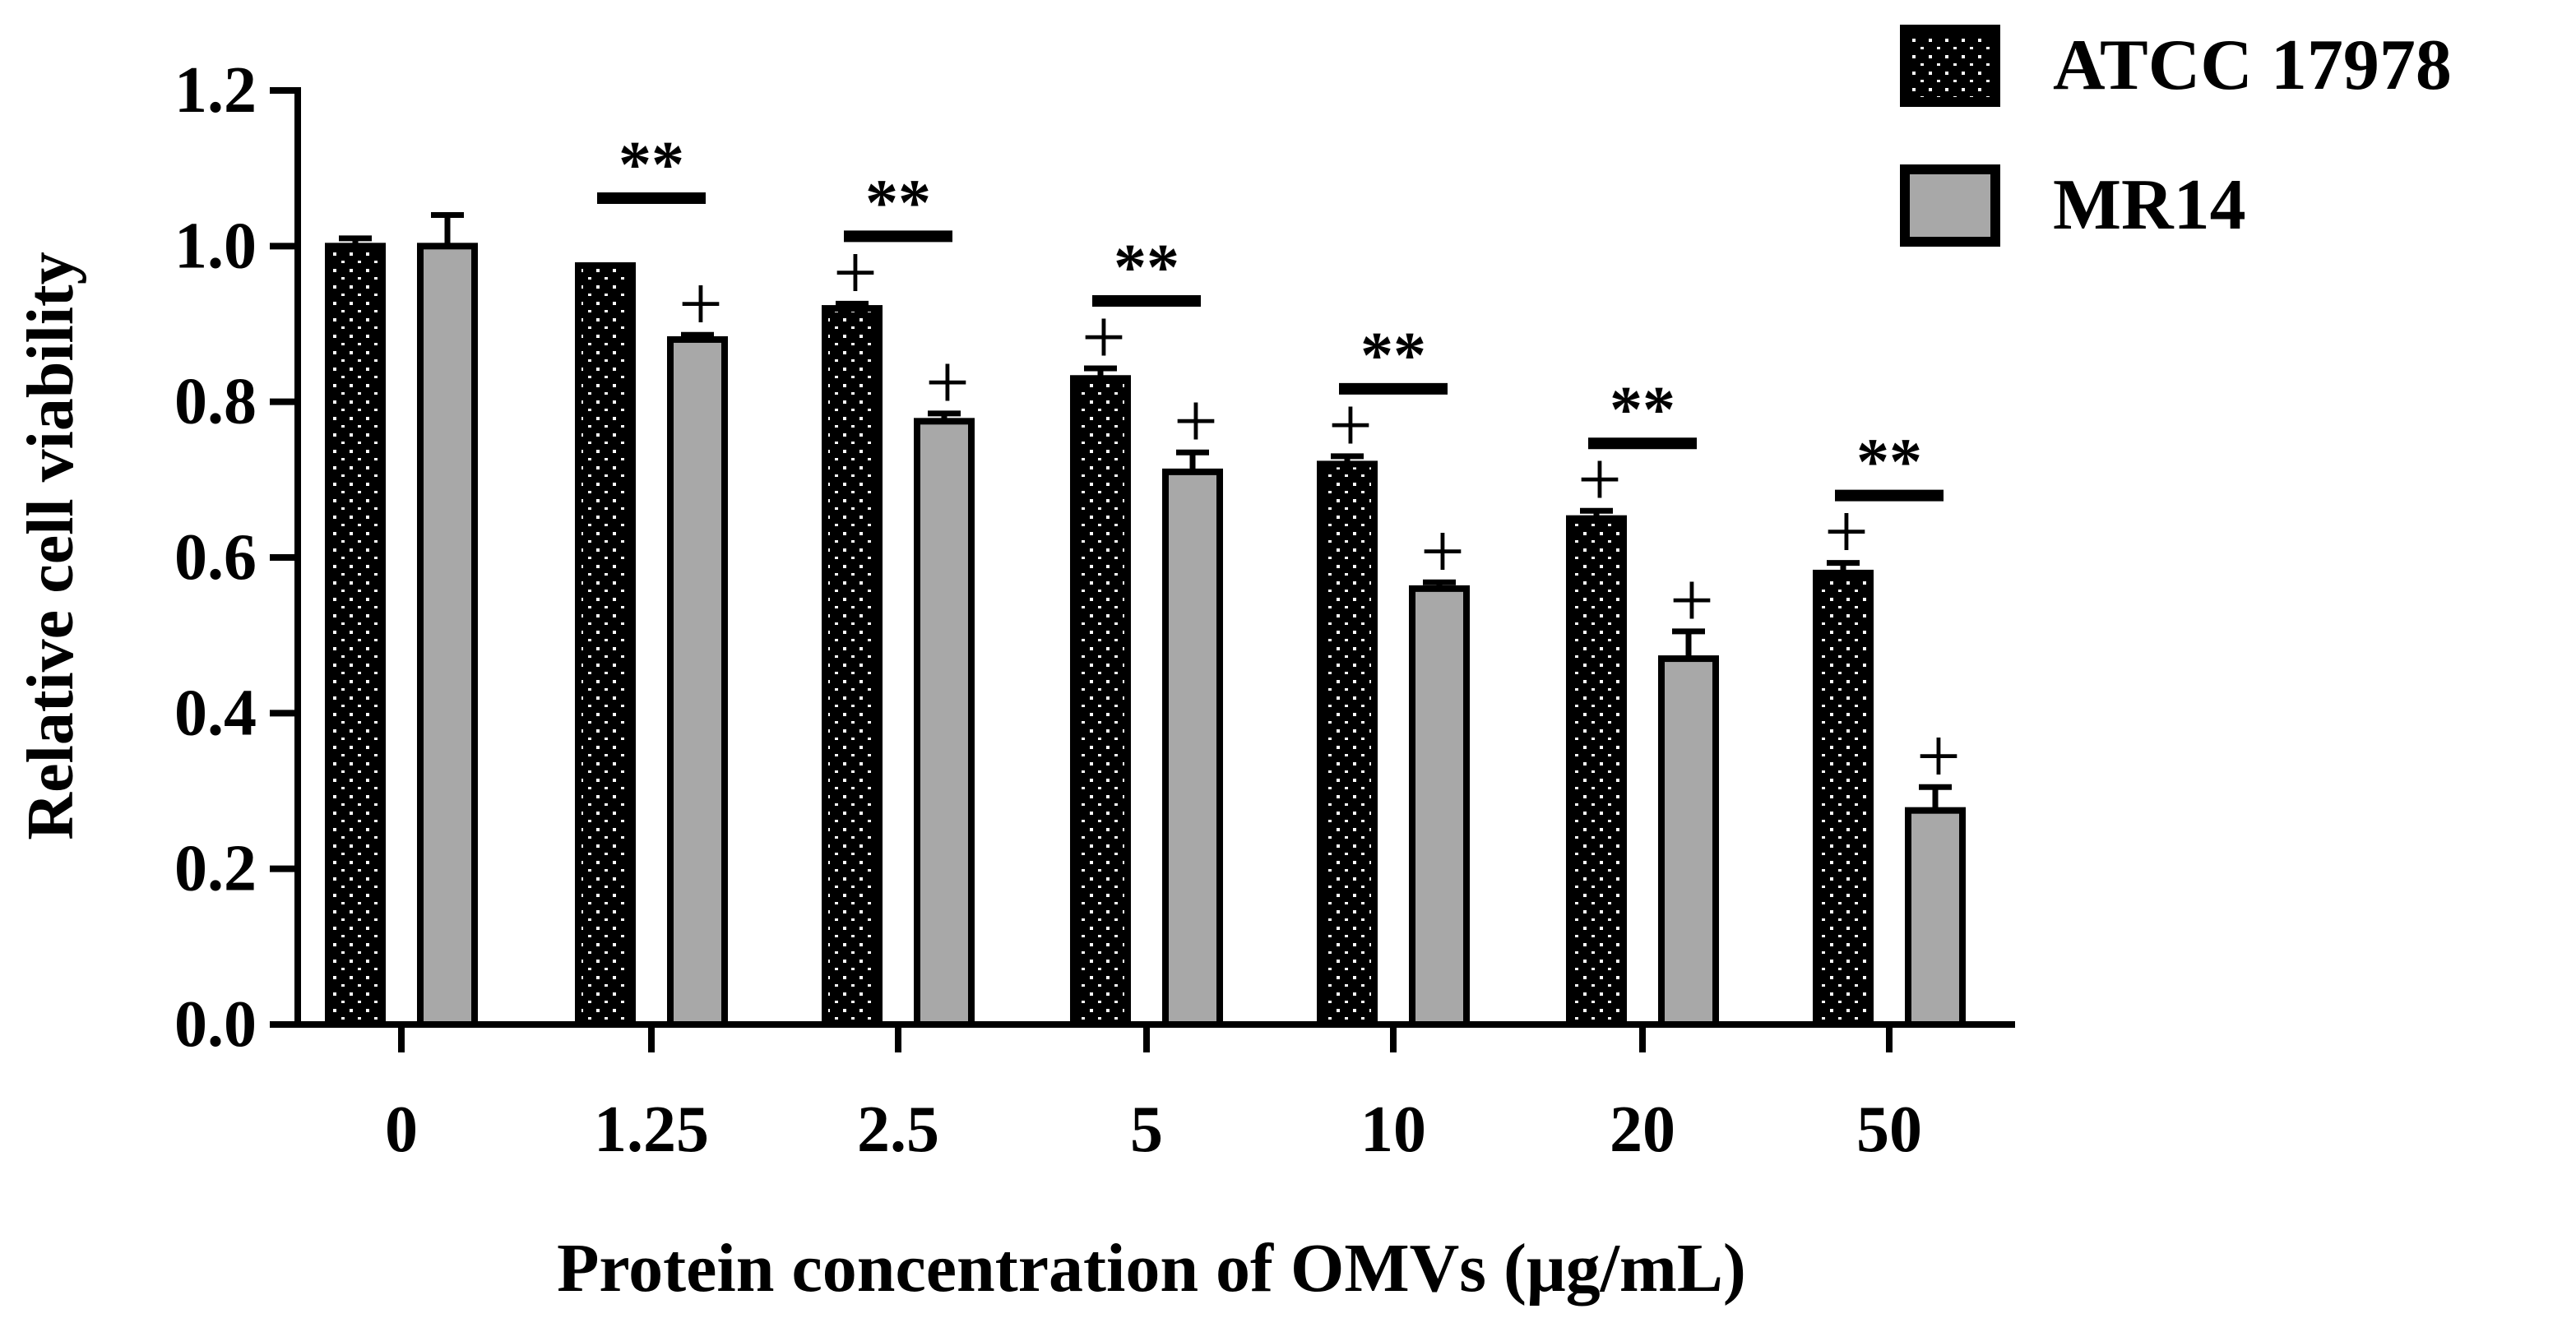 This screenshot has height=1332, width=2576. Describe the element at coordinates (1146, 1130) in the screenshot. I see `x-tick-label: 5` at that location.